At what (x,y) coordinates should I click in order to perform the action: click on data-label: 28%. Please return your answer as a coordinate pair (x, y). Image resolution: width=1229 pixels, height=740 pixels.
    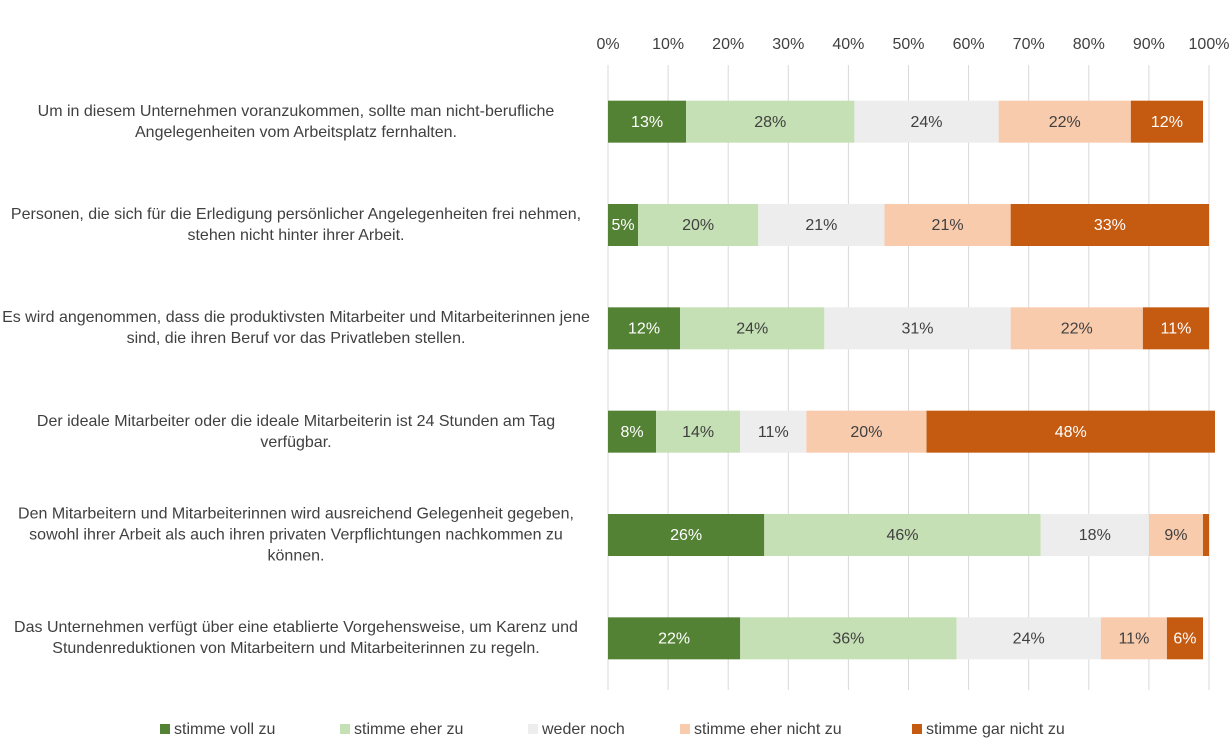
    Looking at the image, I should click on (770, 122).